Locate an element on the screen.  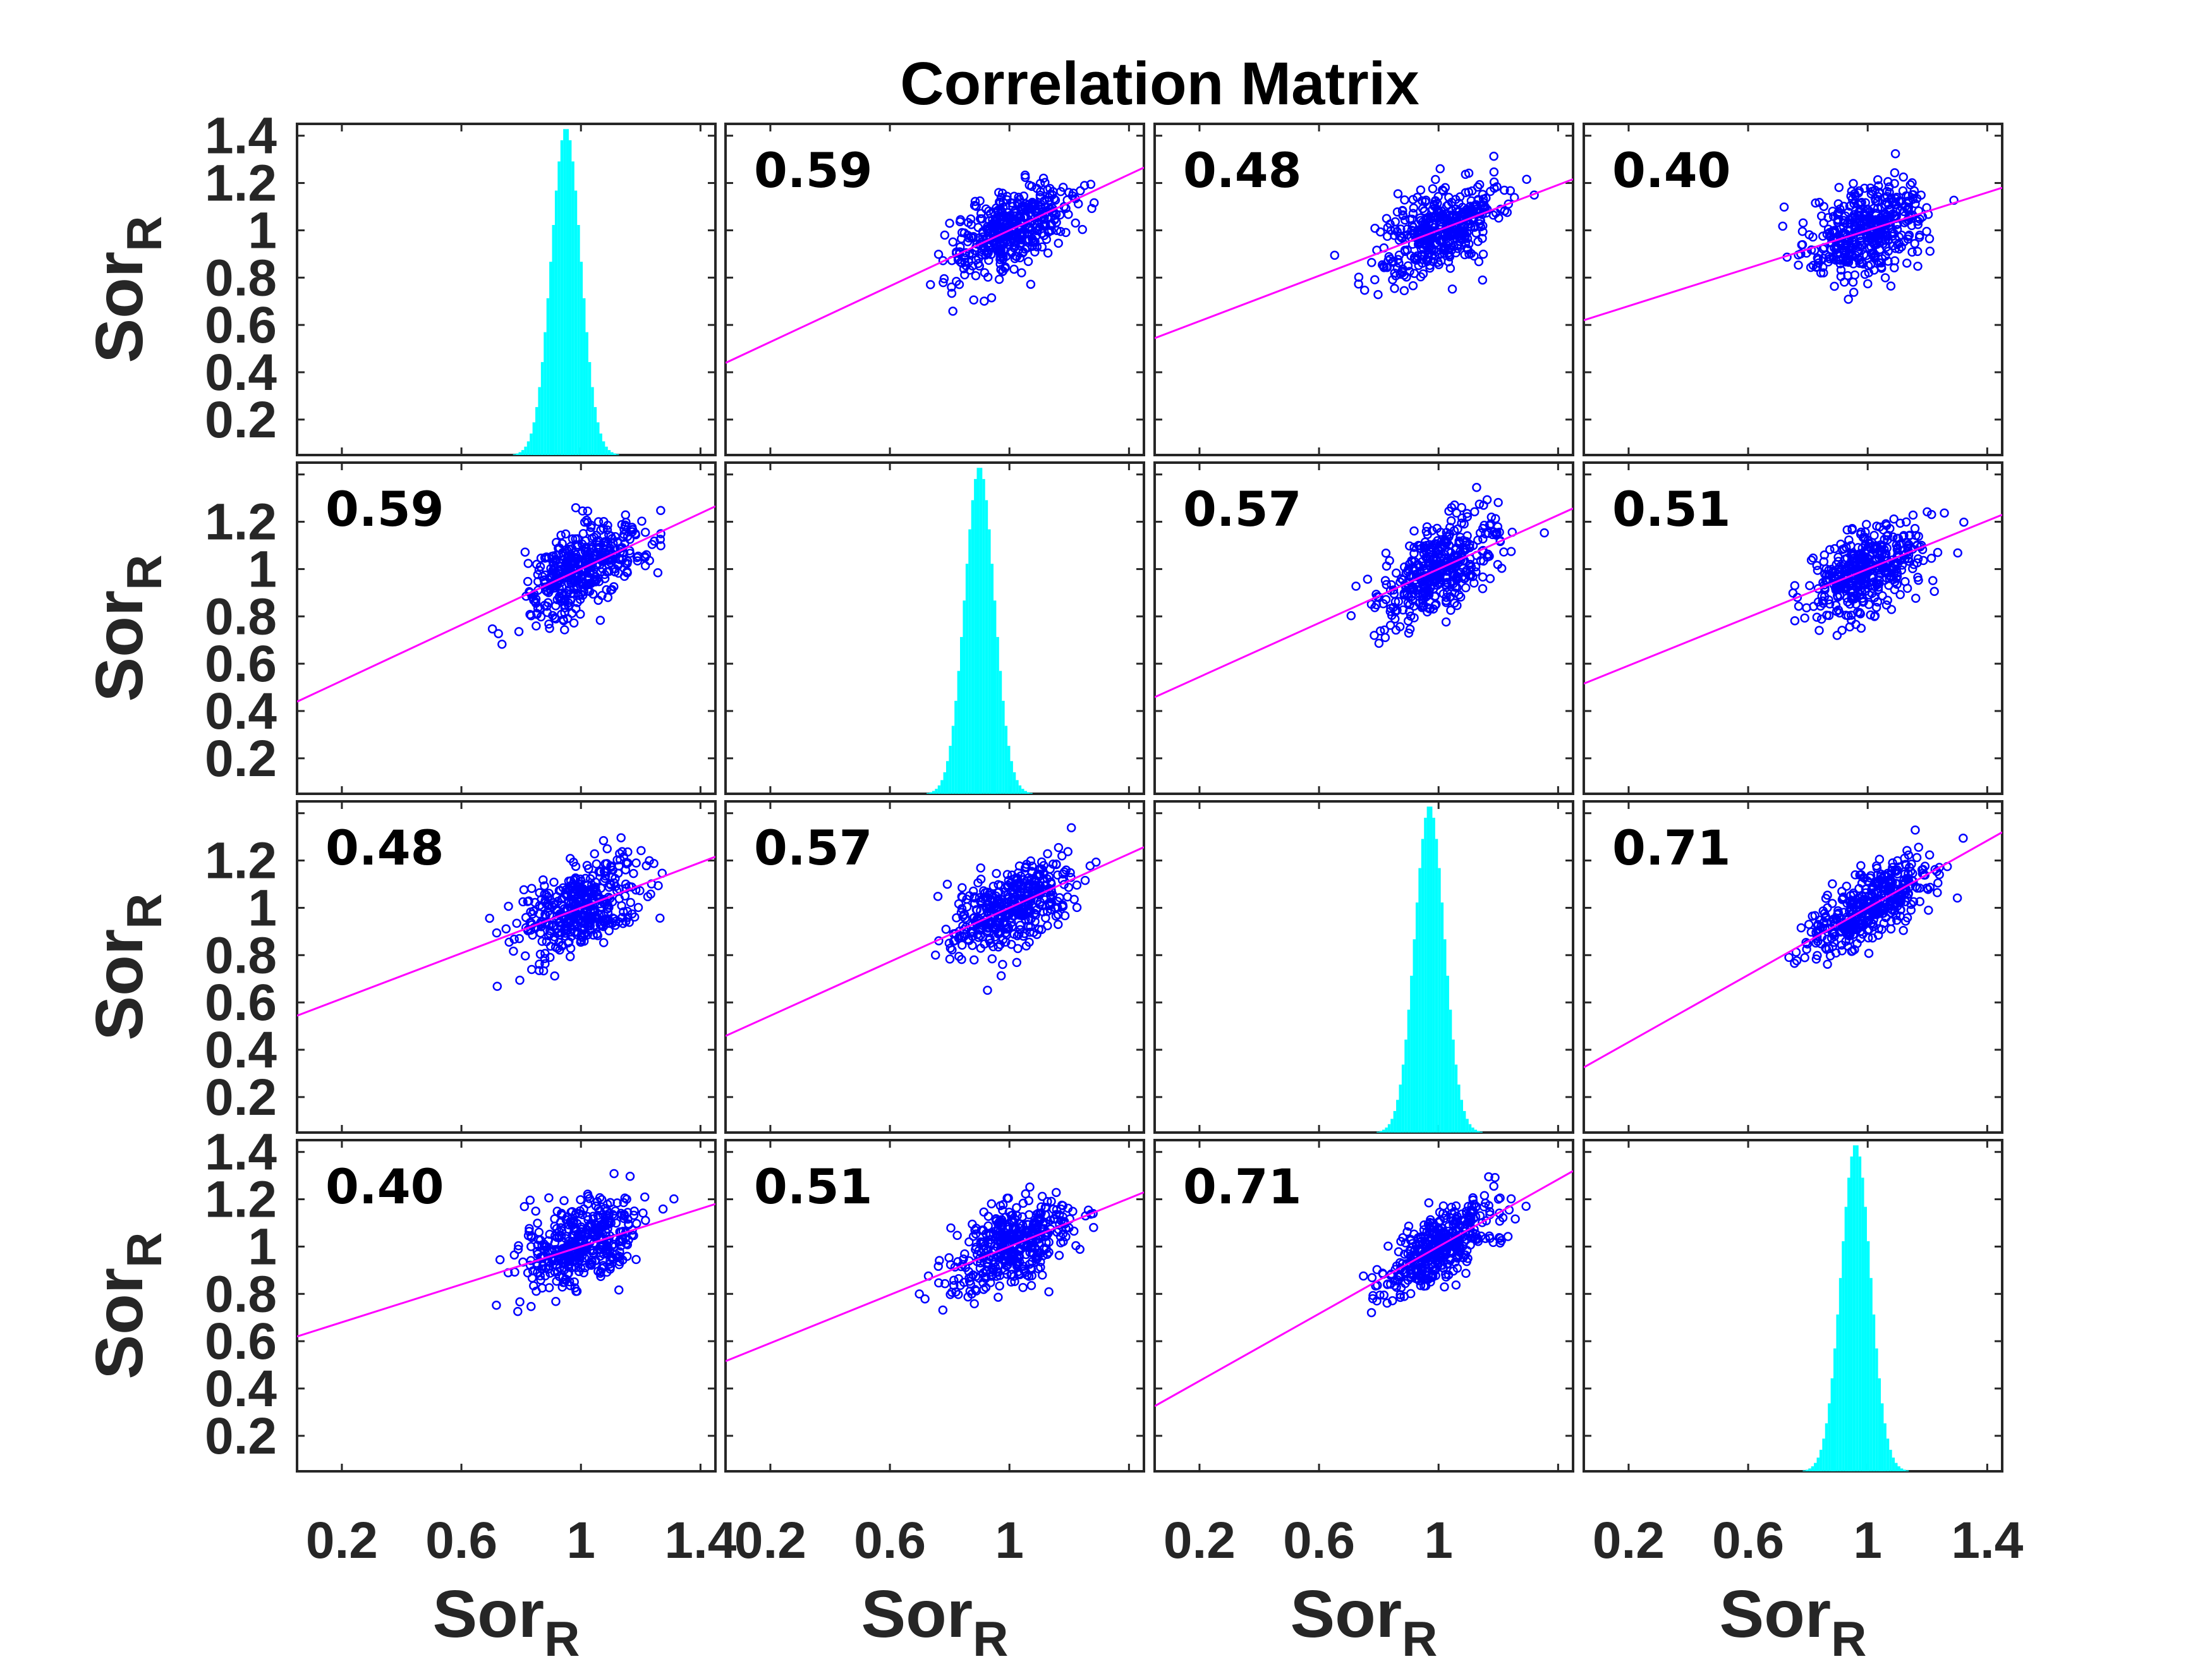
fit-line is located at coordinates (935, 265).